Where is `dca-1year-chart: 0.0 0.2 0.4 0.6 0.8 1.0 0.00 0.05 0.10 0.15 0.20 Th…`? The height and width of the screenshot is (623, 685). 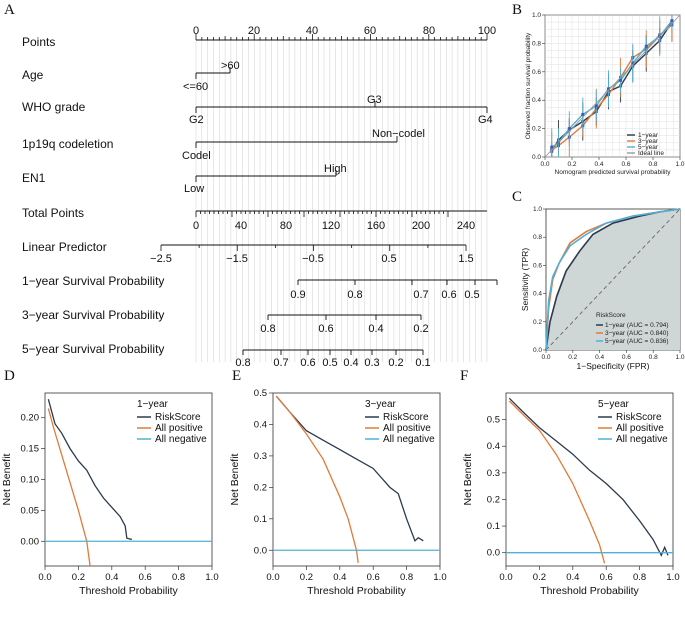 dca-1year-chart: 0.0 0.2 0.4 0.6 0.8 1.0 0.00 0.05 0.10 0.15 0.20 Th… is located at coordinates (110, 494).